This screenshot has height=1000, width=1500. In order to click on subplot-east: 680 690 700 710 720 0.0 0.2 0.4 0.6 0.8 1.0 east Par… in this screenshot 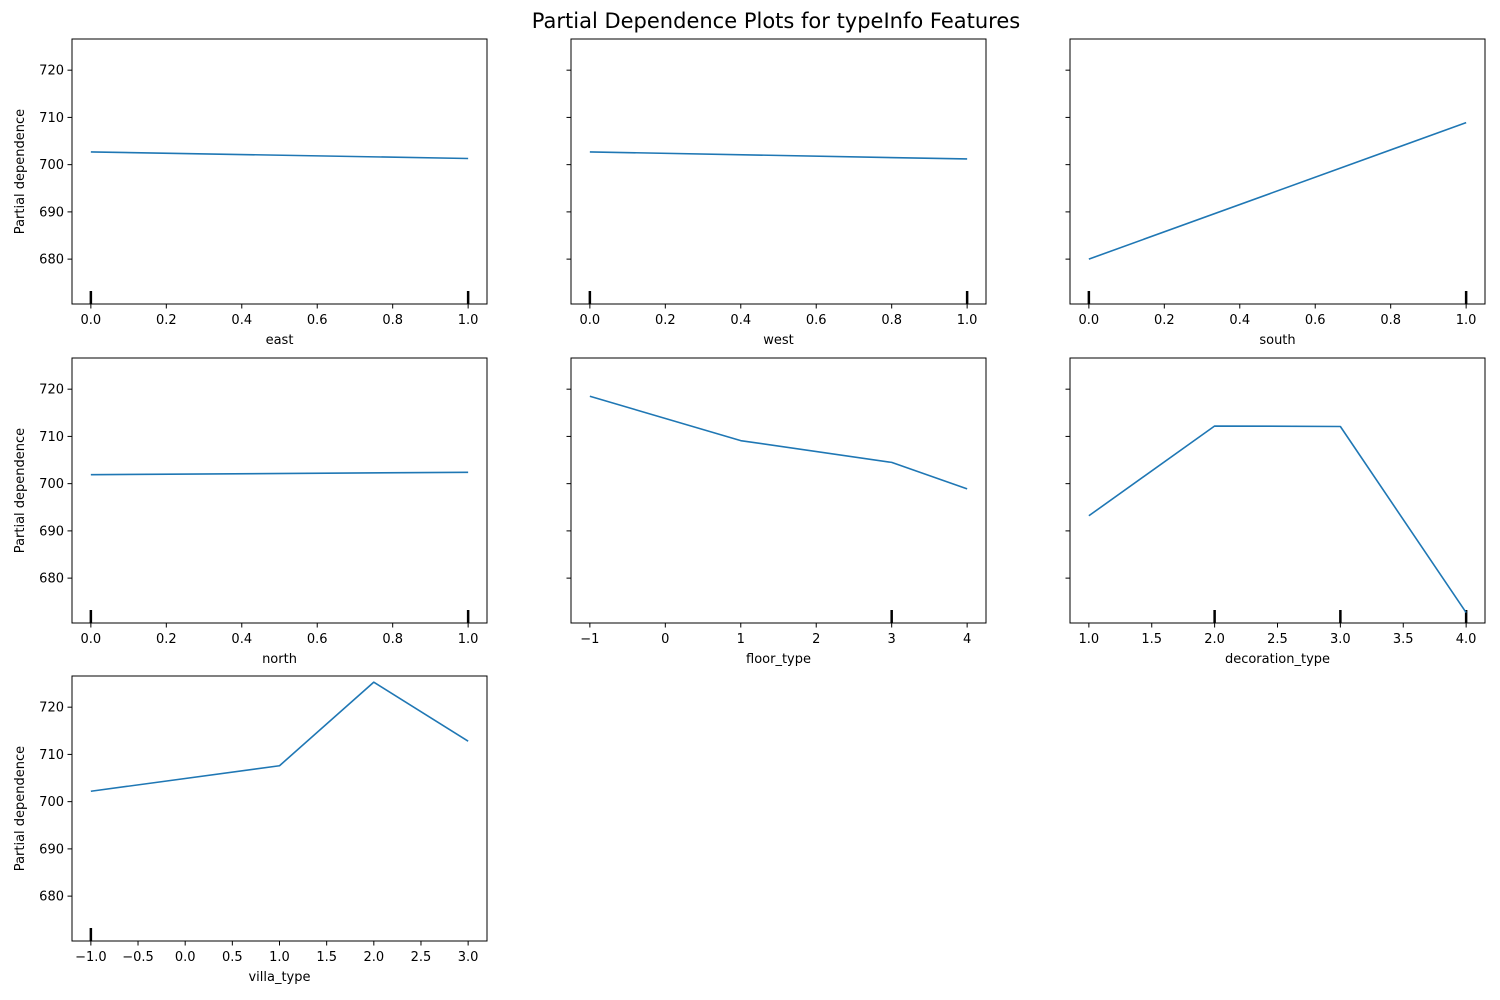, I will do `click(250, 193)`.